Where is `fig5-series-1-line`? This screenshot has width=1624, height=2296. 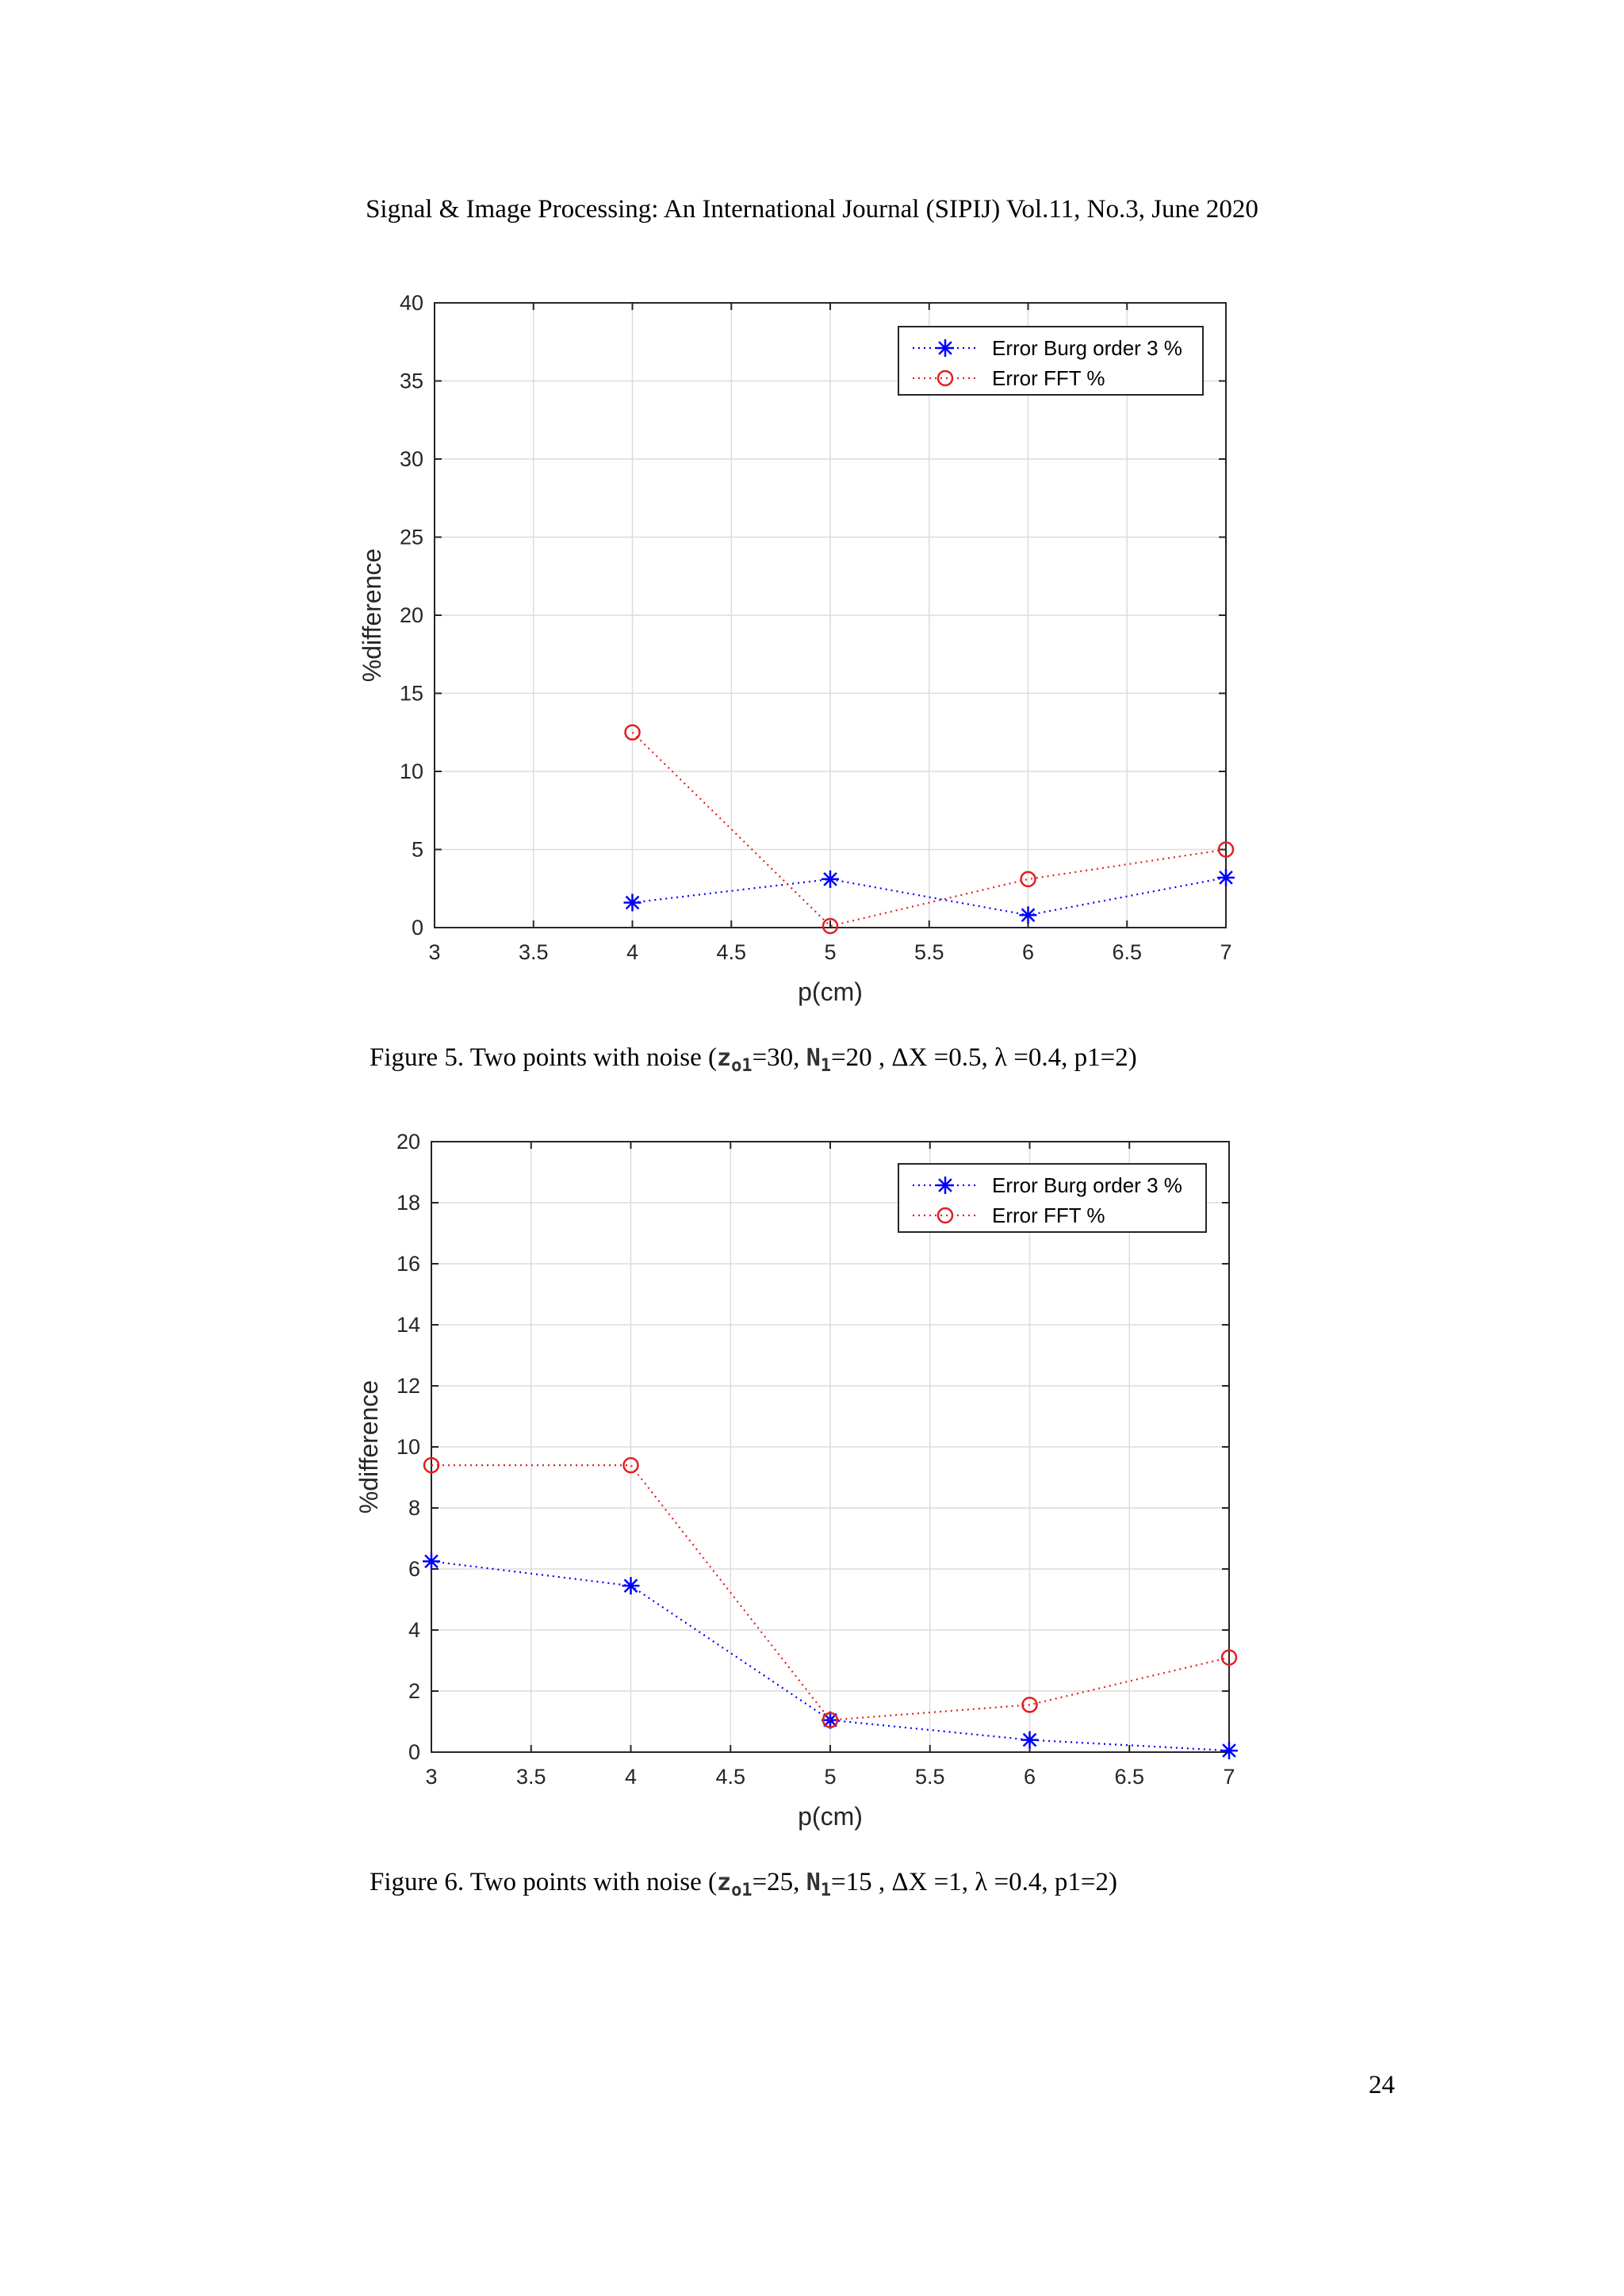
fig5-series-1-line is located at coordinates (929, 829).